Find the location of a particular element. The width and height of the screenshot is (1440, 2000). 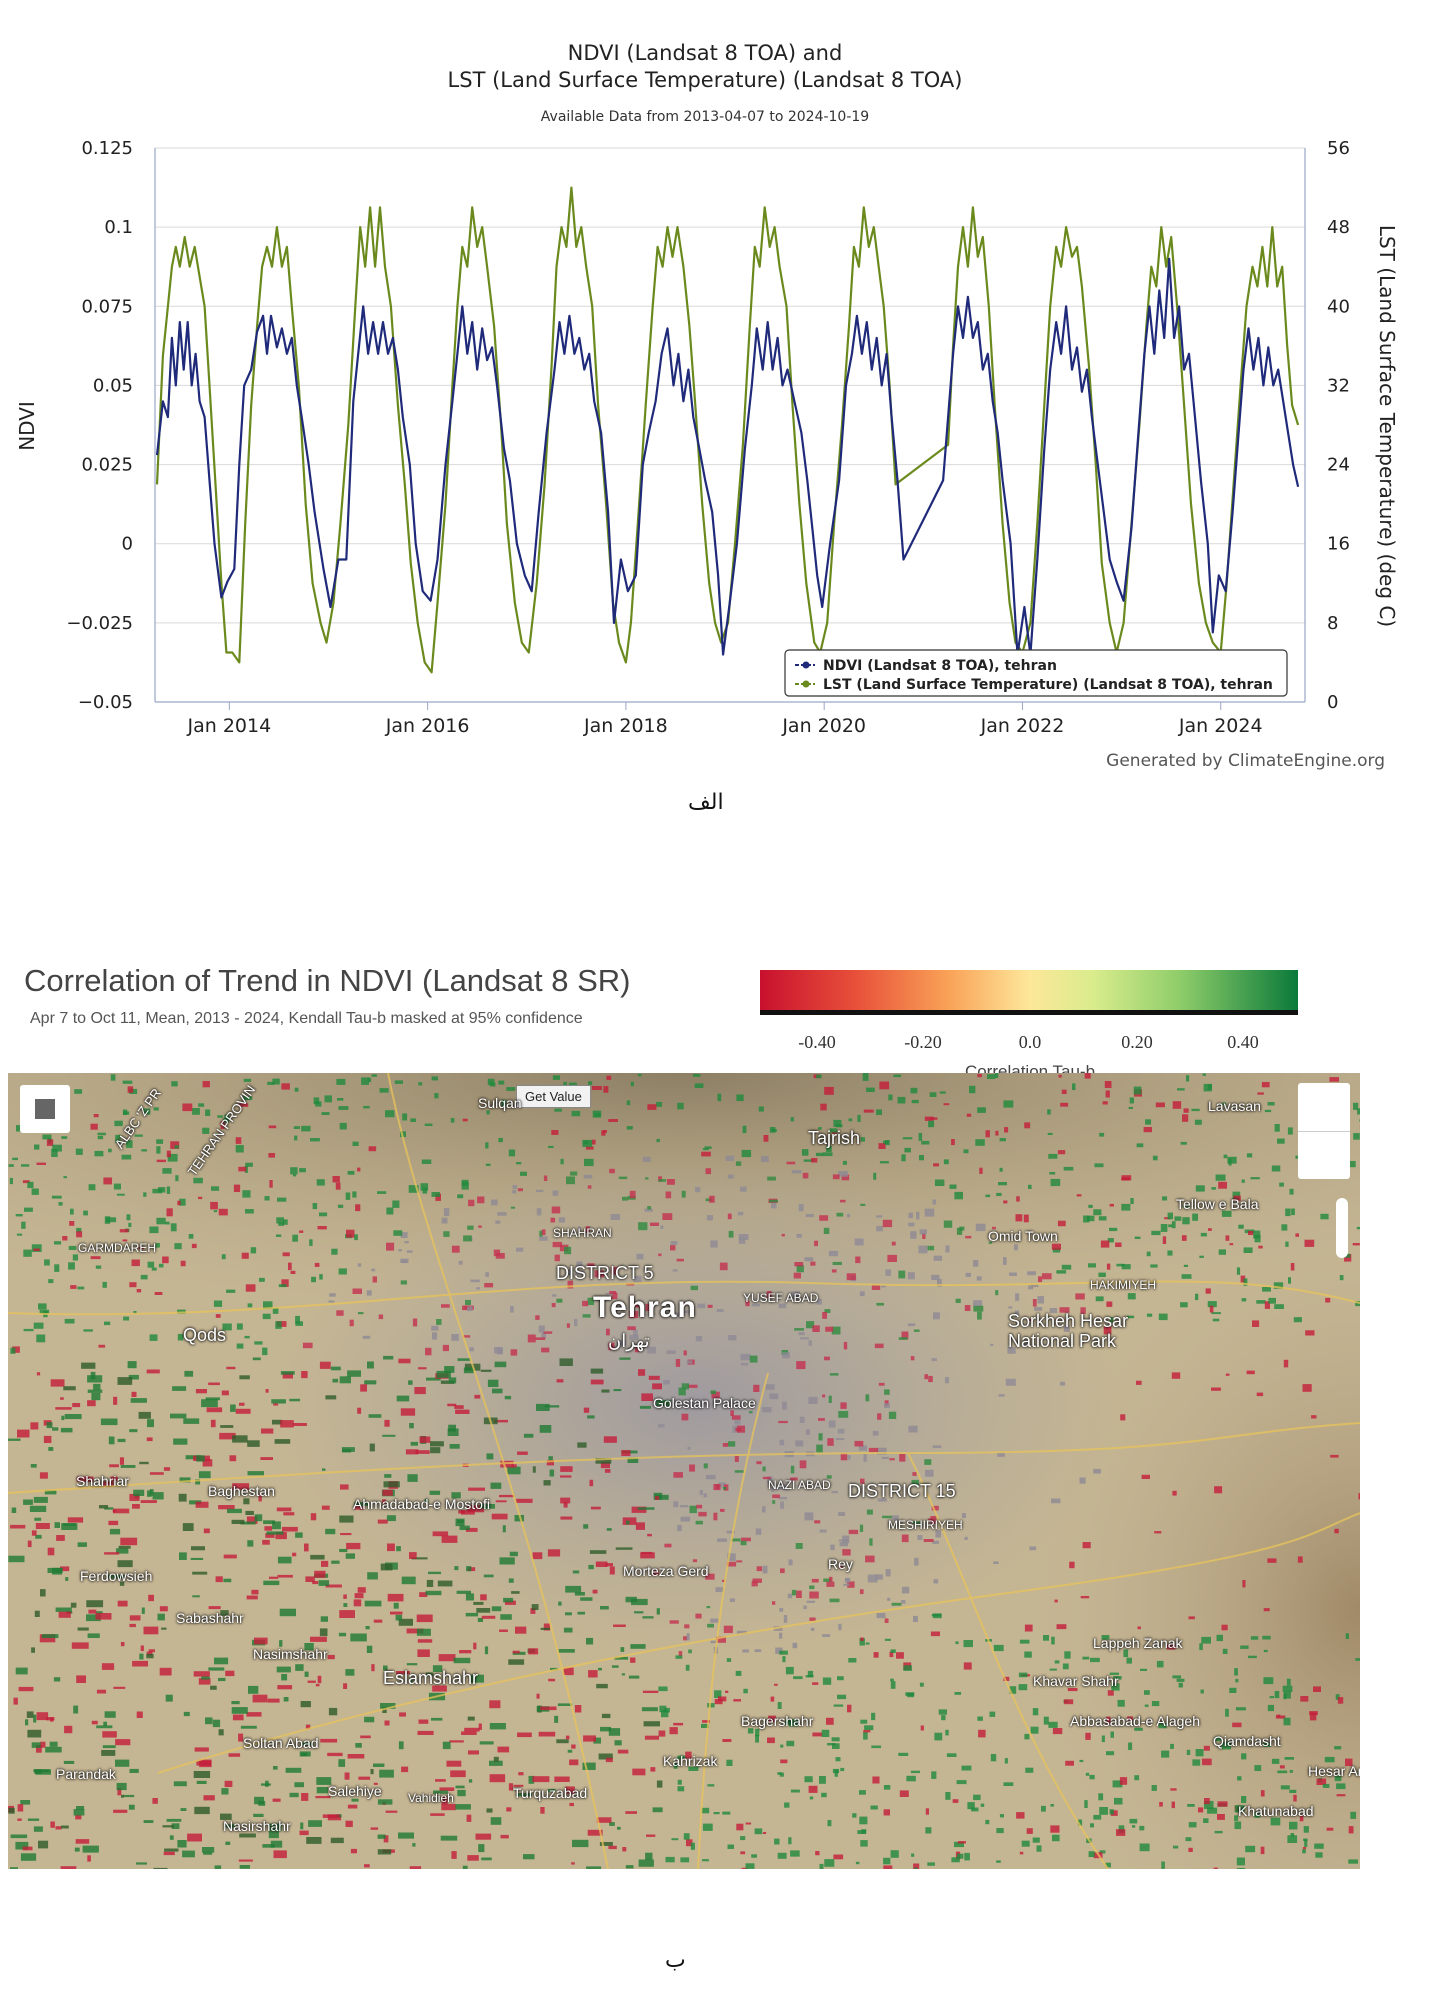

zoom-slider is located at coordinates (1342, 1228).